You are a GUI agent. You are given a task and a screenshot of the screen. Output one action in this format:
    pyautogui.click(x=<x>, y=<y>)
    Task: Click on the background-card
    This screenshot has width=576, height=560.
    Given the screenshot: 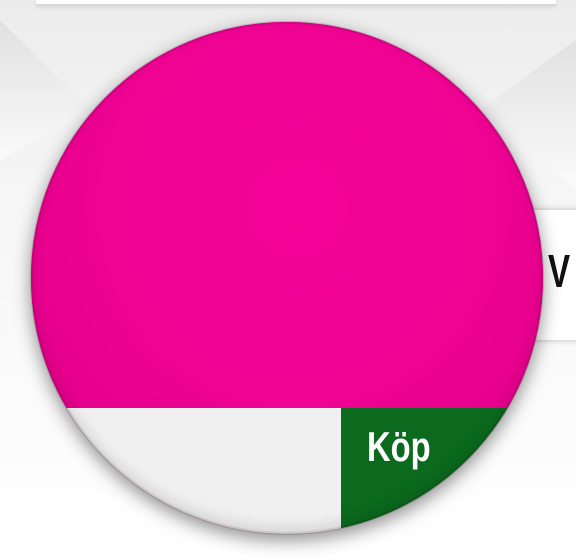 What is the action you would take?
    pyautogui.click(x=296, y=3)
    